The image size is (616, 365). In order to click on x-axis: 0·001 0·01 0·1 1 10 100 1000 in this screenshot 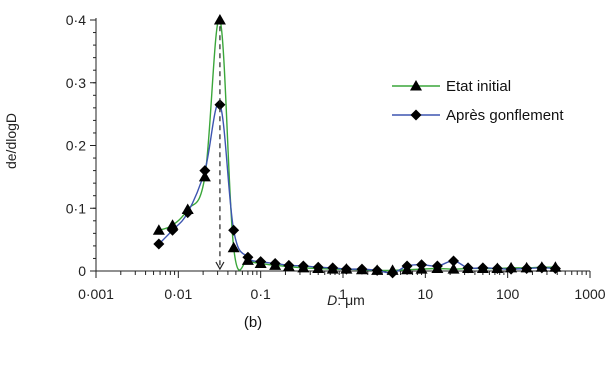, I will do `click(342, 286)`.